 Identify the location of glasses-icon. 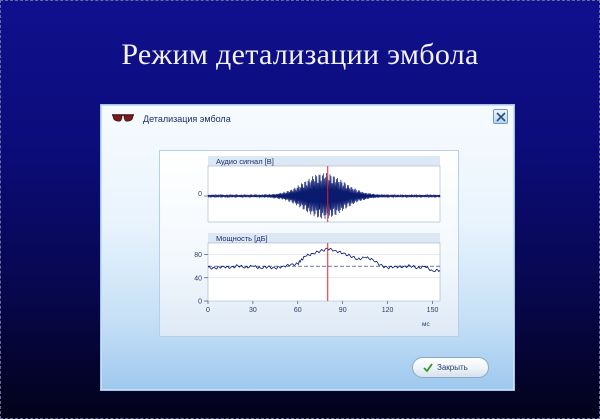
(123, 118).